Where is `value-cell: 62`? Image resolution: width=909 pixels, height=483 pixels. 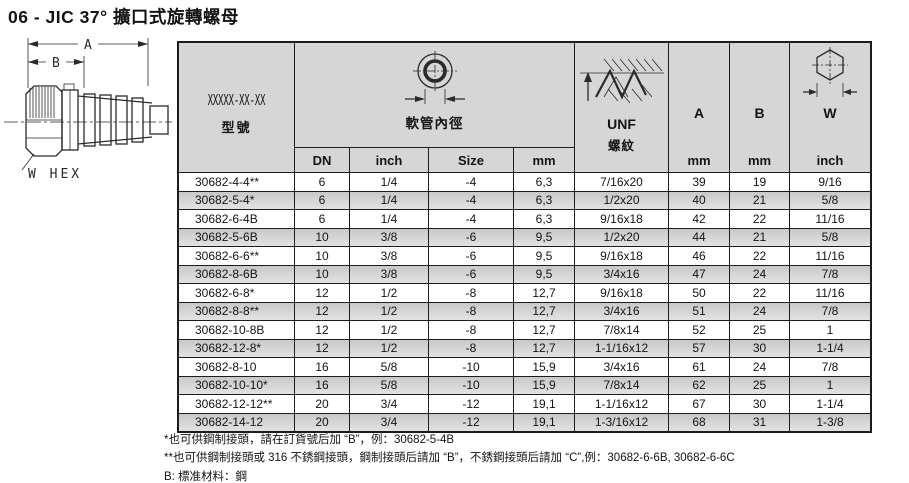 value-cell: 62 is located at coordinates (699, 385).